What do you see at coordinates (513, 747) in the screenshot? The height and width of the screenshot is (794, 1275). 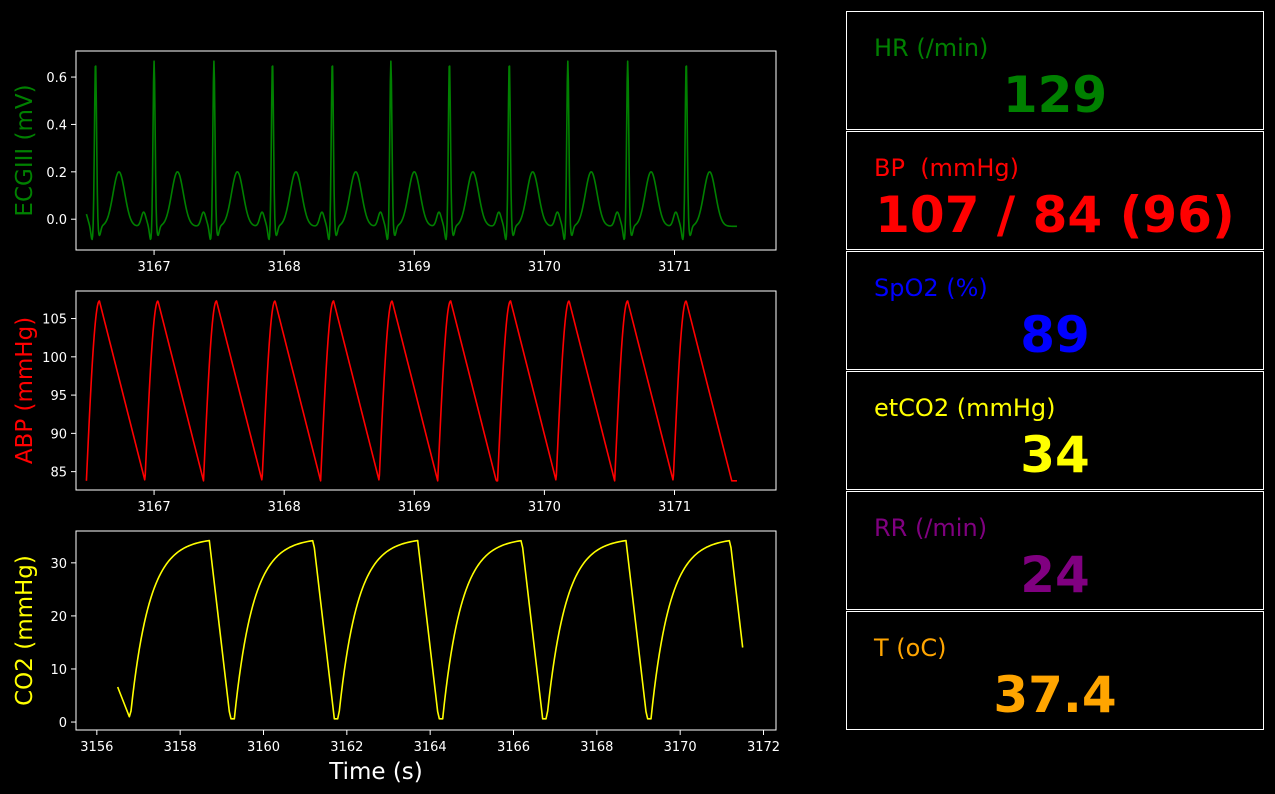 I see `co2-x-tick-label: 3166` at bounding box center [513, 747].